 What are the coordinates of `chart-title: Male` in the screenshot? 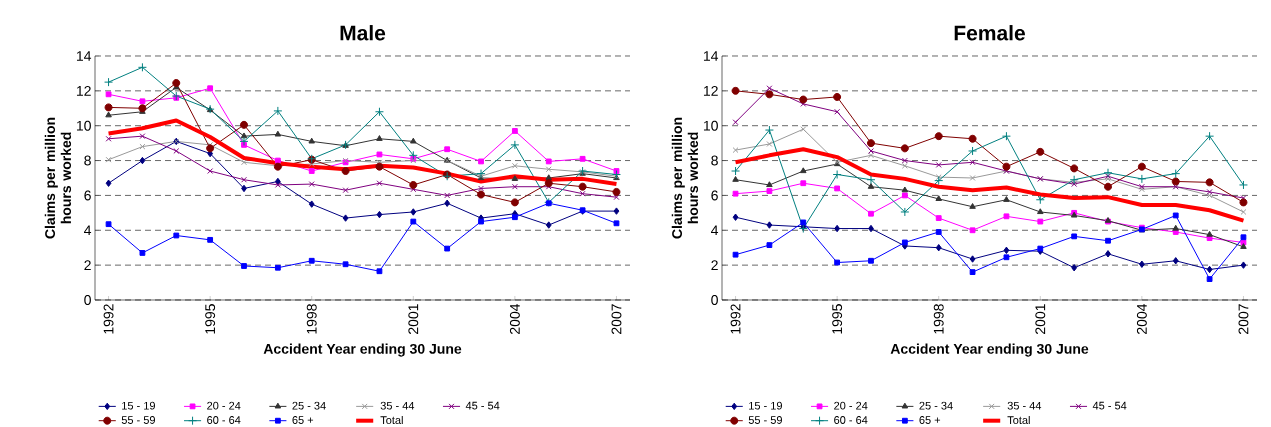 It's located at (363, 33).